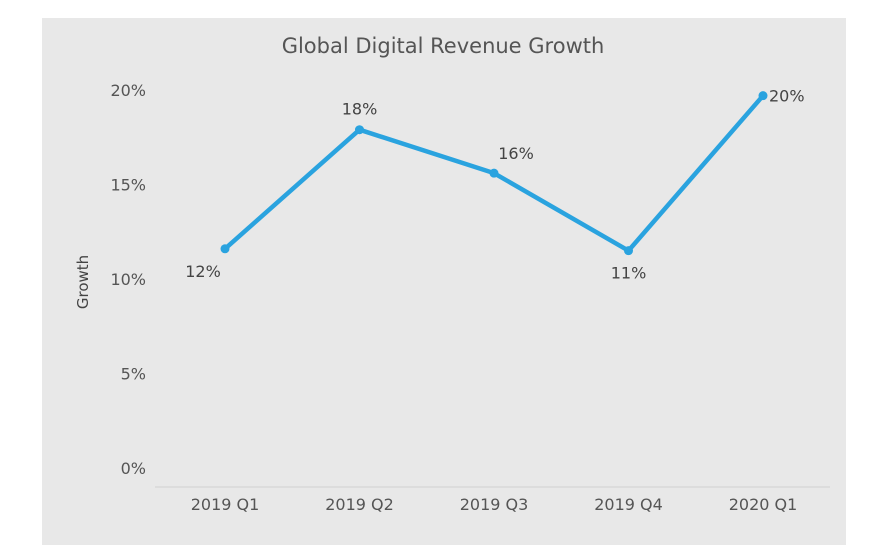 The height and width of the screenshot is (556, 889). What do you see at coordinates (763, 504) in the screenshot?
I see `x-tick-label: 2020 Q1` at bounding box center [763, 504].